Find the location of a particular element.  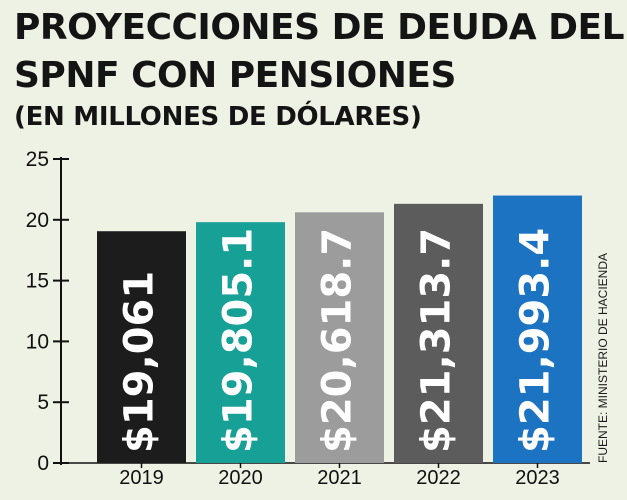

x-tick-label-2019: 2019 is located at coordinates (141, 478).